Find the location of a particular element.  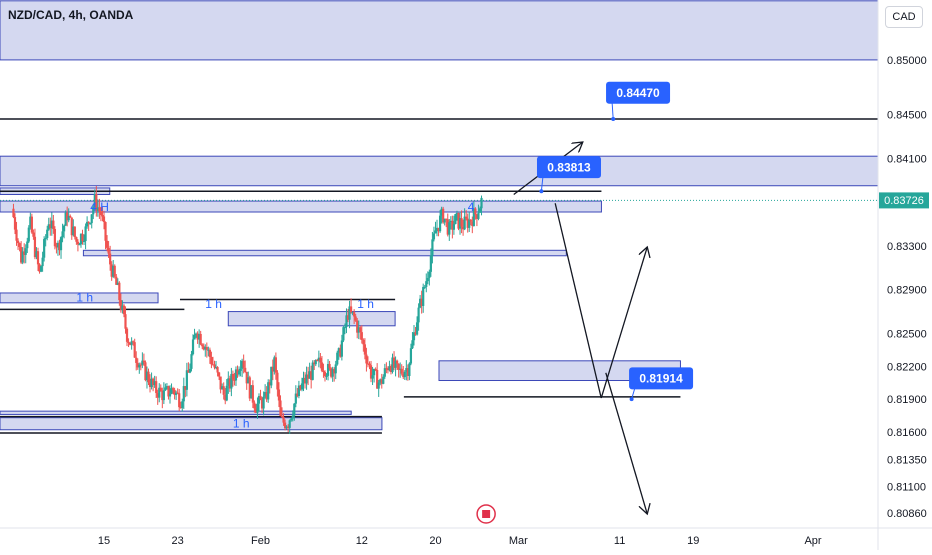

callout-anchor is located at coordinates (613, 118).